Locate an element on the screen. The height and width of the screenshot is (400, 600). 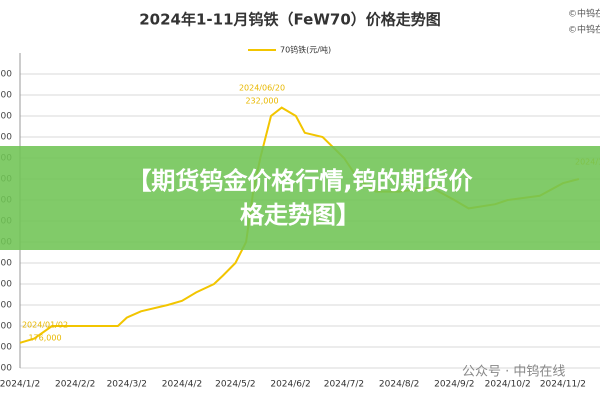
y-tick-label: 180000 is located at coordinates (6, 327).